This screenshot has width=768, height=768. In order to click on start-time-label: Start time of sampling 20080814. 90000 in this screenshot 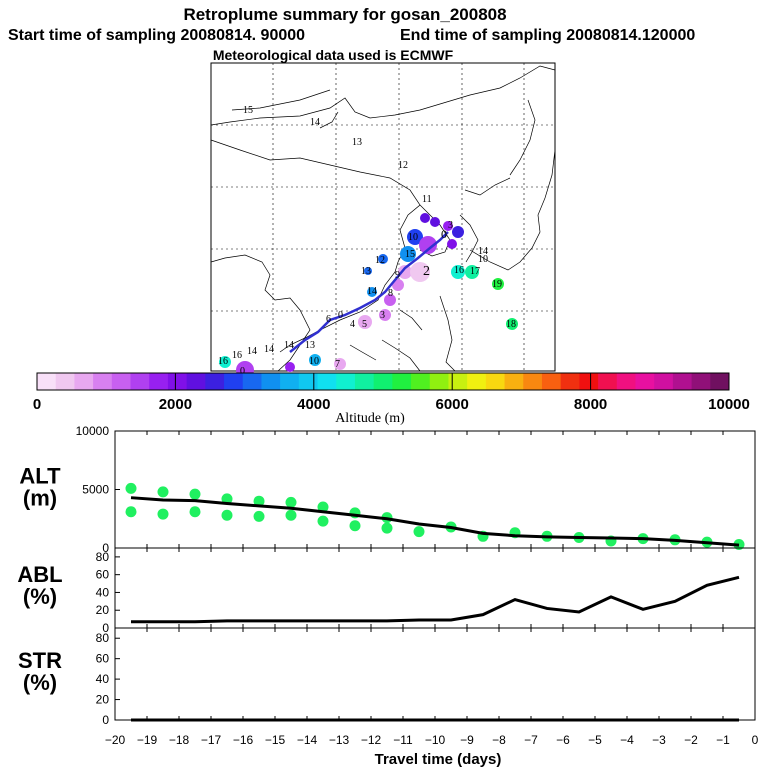, I will do `click(156, 35)`.